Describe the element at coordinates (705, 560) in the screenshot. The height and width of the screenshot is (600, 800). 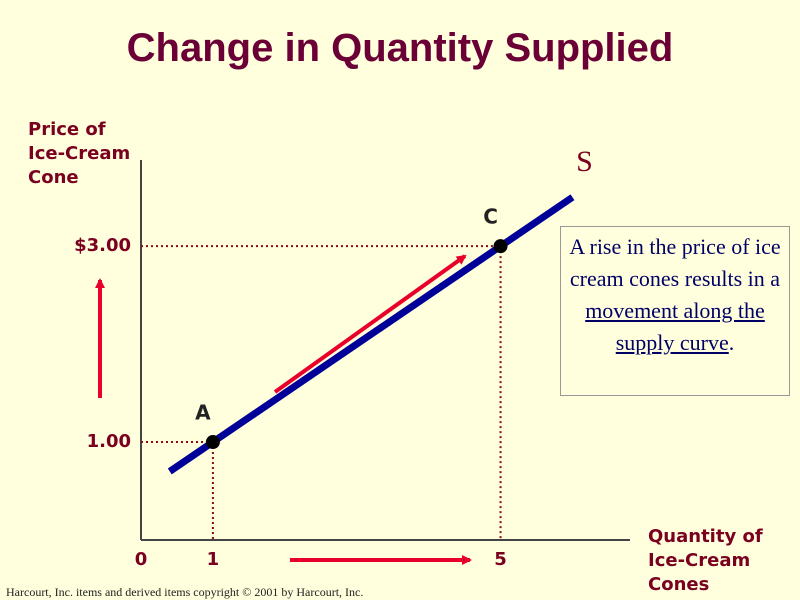
I see `x-axis-label: Quantity of Ice-Cream Cones` at that location.